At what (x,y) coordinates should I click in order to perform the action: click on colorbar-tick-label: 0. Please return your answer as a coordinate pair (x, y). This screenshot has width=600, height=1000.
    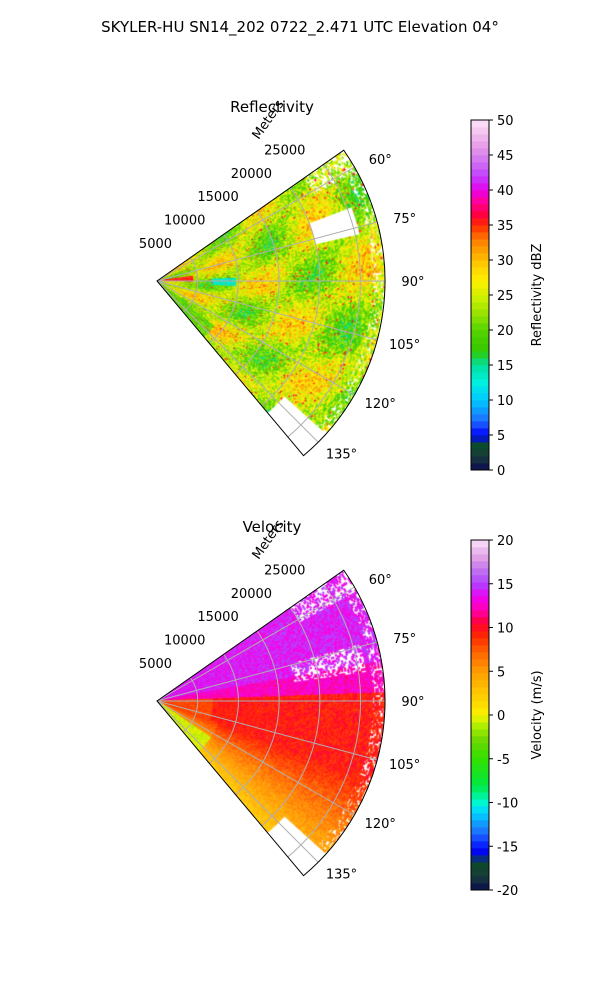
    Looking at the image, I should click on (501, 716).